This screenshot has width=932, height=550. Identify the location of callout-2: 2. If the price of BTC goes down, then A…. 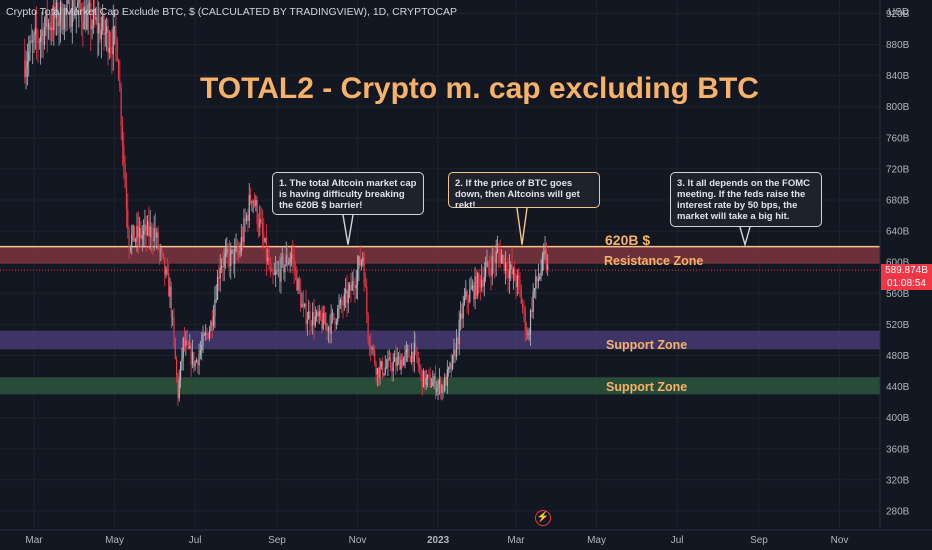
(524, 191).